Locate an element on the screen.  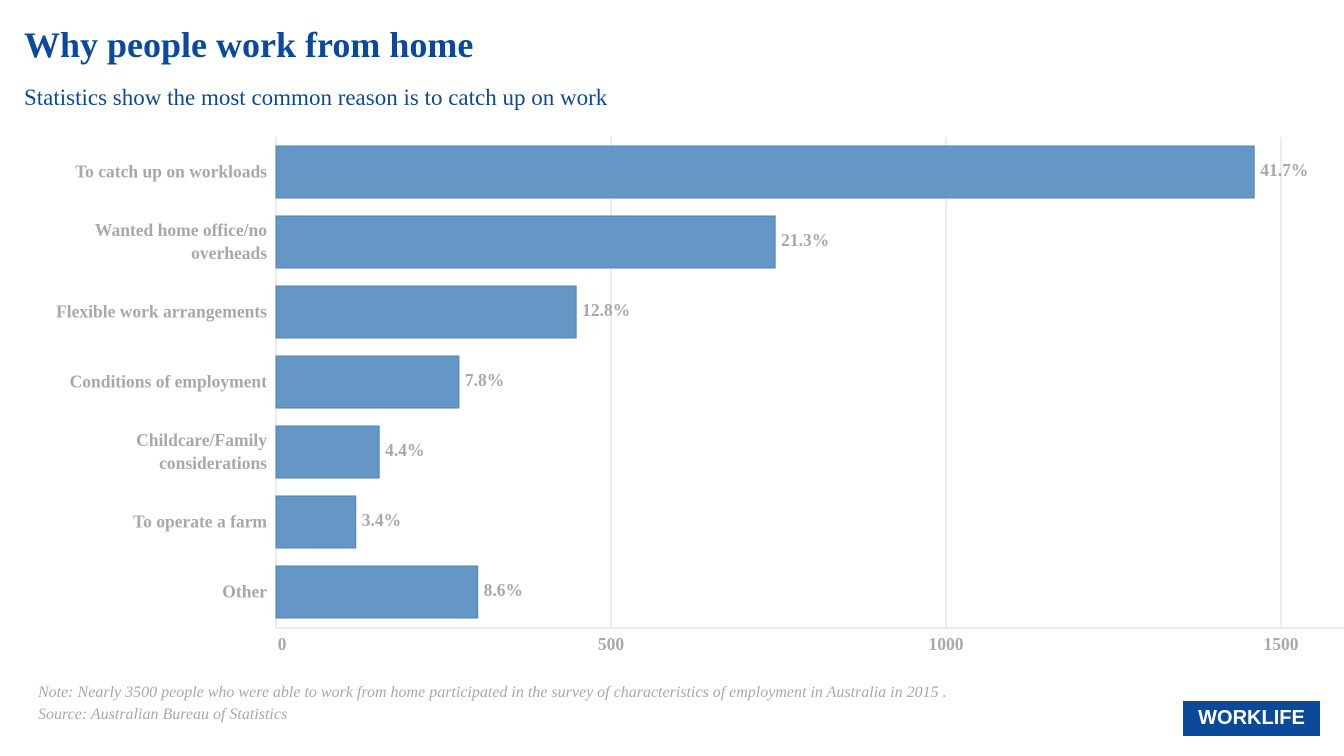
y-tick-label: To operate a farm is located at coordinates (200, 521).